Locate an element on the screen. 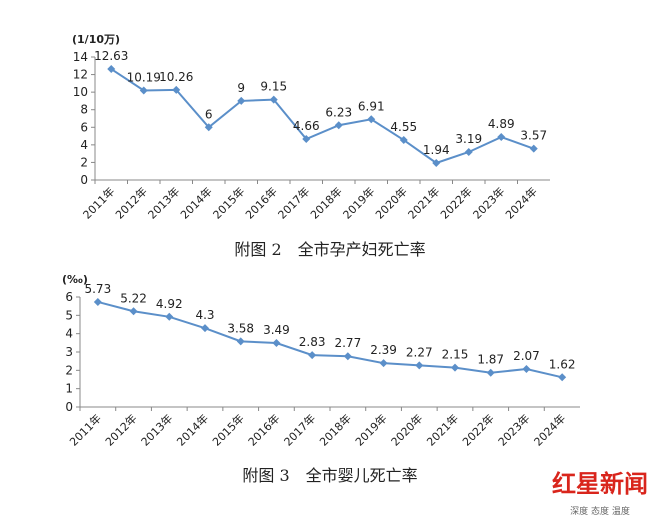 Image resolution: width=660 pixels, height=529 pixels. data-label: 3.49 is located at coordinates (276, 330).